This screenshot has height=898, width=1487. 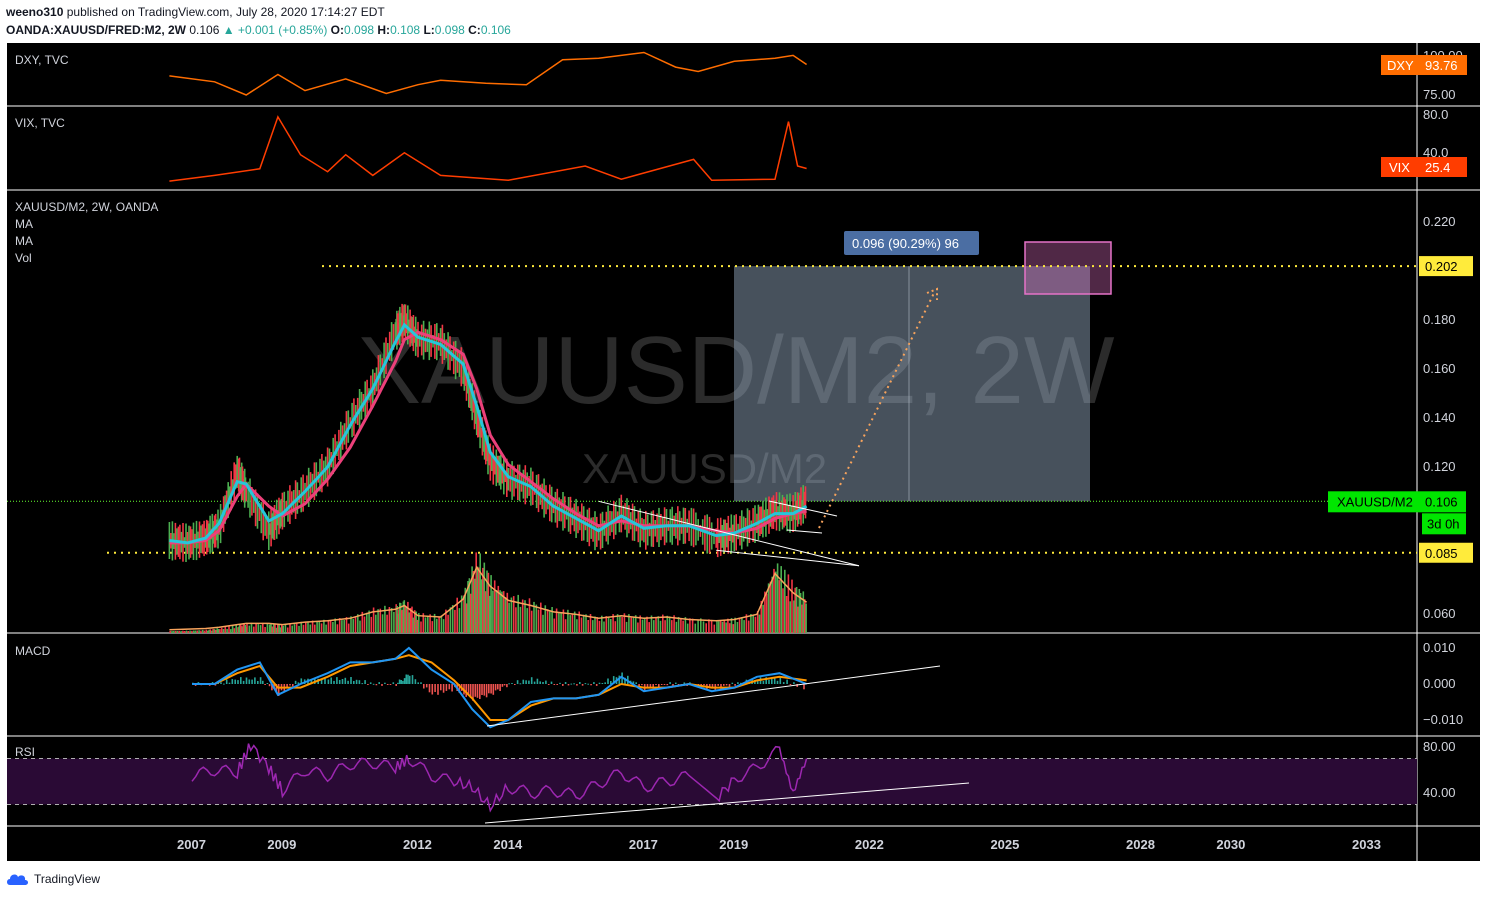 What do you see at coordinates (1439, 466) in the screenshot?
I see `price-tick: 0.120` at bounding box center [1439, 466].